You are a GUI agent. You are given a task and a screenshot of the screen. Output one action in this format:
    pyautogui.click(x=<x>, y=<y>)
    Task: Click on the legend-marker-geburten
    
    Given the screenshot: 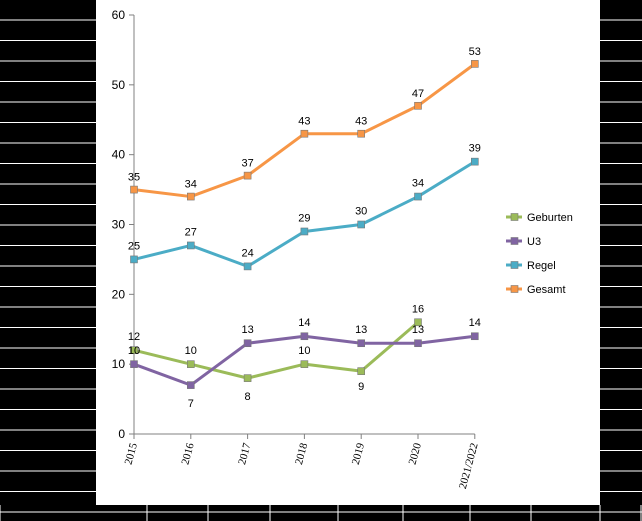 What is the action you would take?
    pyautogui.click(x=514, y=217)
    